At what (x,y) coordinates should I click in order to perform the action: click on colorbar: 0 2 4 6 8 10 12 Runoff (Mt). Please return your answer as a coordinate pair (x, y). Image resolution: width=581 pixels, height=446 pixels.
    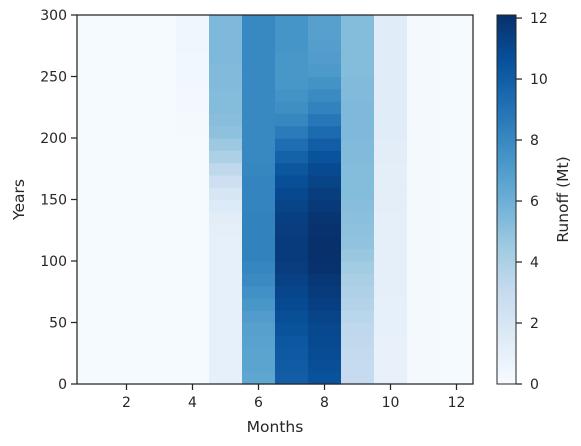
    Looking at the image, I should click on (534, 202).